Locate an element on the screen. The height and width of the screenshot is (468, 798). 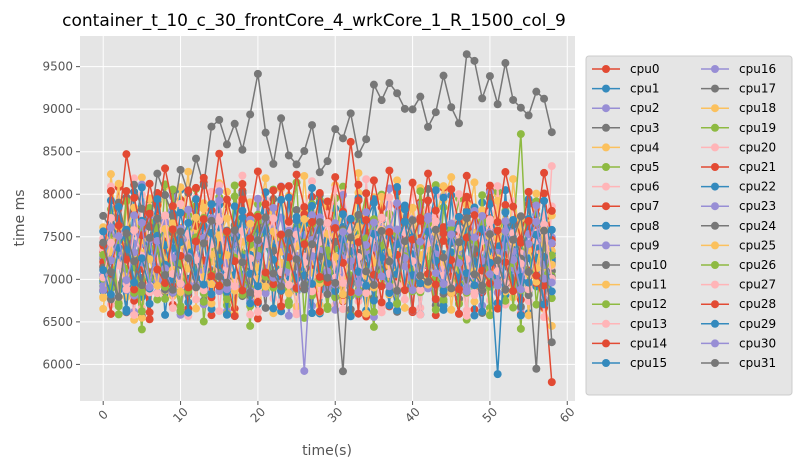
legend-label: cpu28 is located at coordinates (757, 304).